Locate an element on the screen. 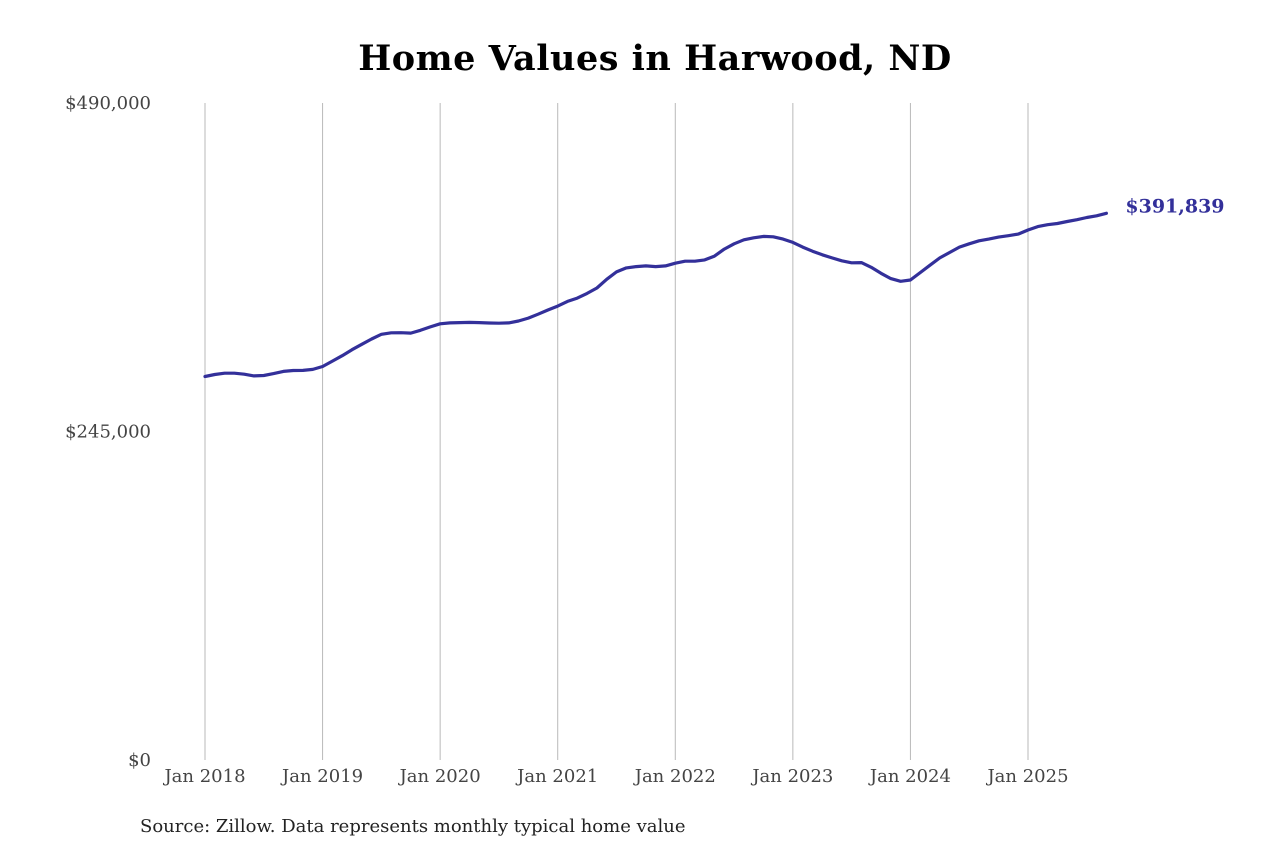 The image size is (1280, 853). x-tick-label: Jan 2021 is located at coordinates (556, 776).